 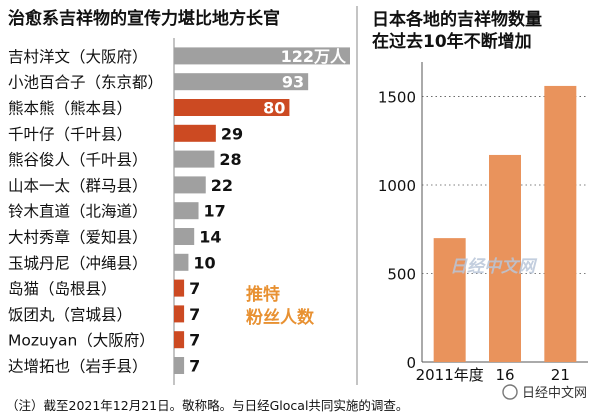 I want to click on category-label: 千叶仔（千叶县）, so click(x=70, y=134).